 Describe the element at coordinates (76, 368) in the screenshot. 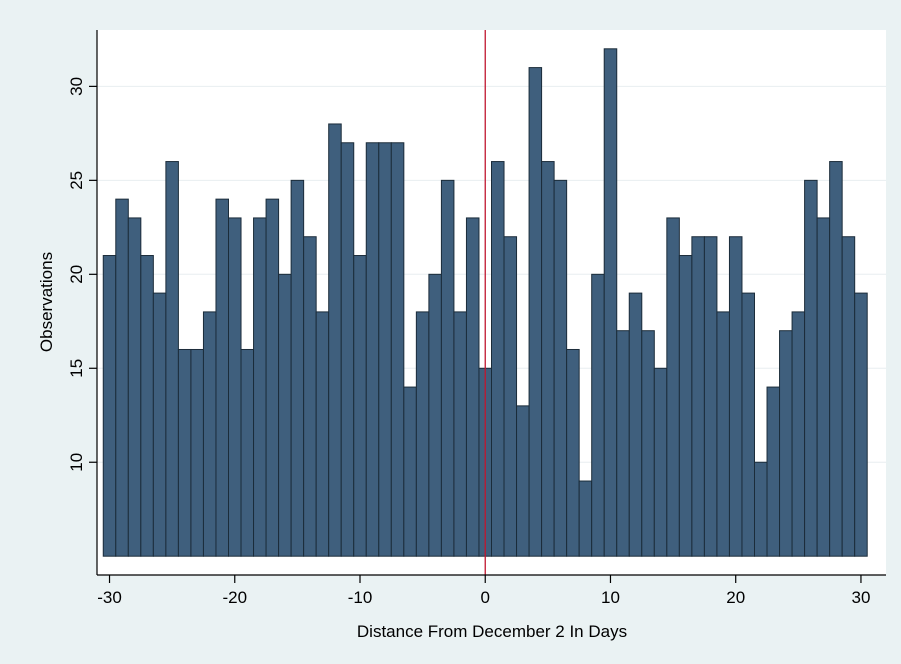

I see `y-tick-label: 15` at that location.